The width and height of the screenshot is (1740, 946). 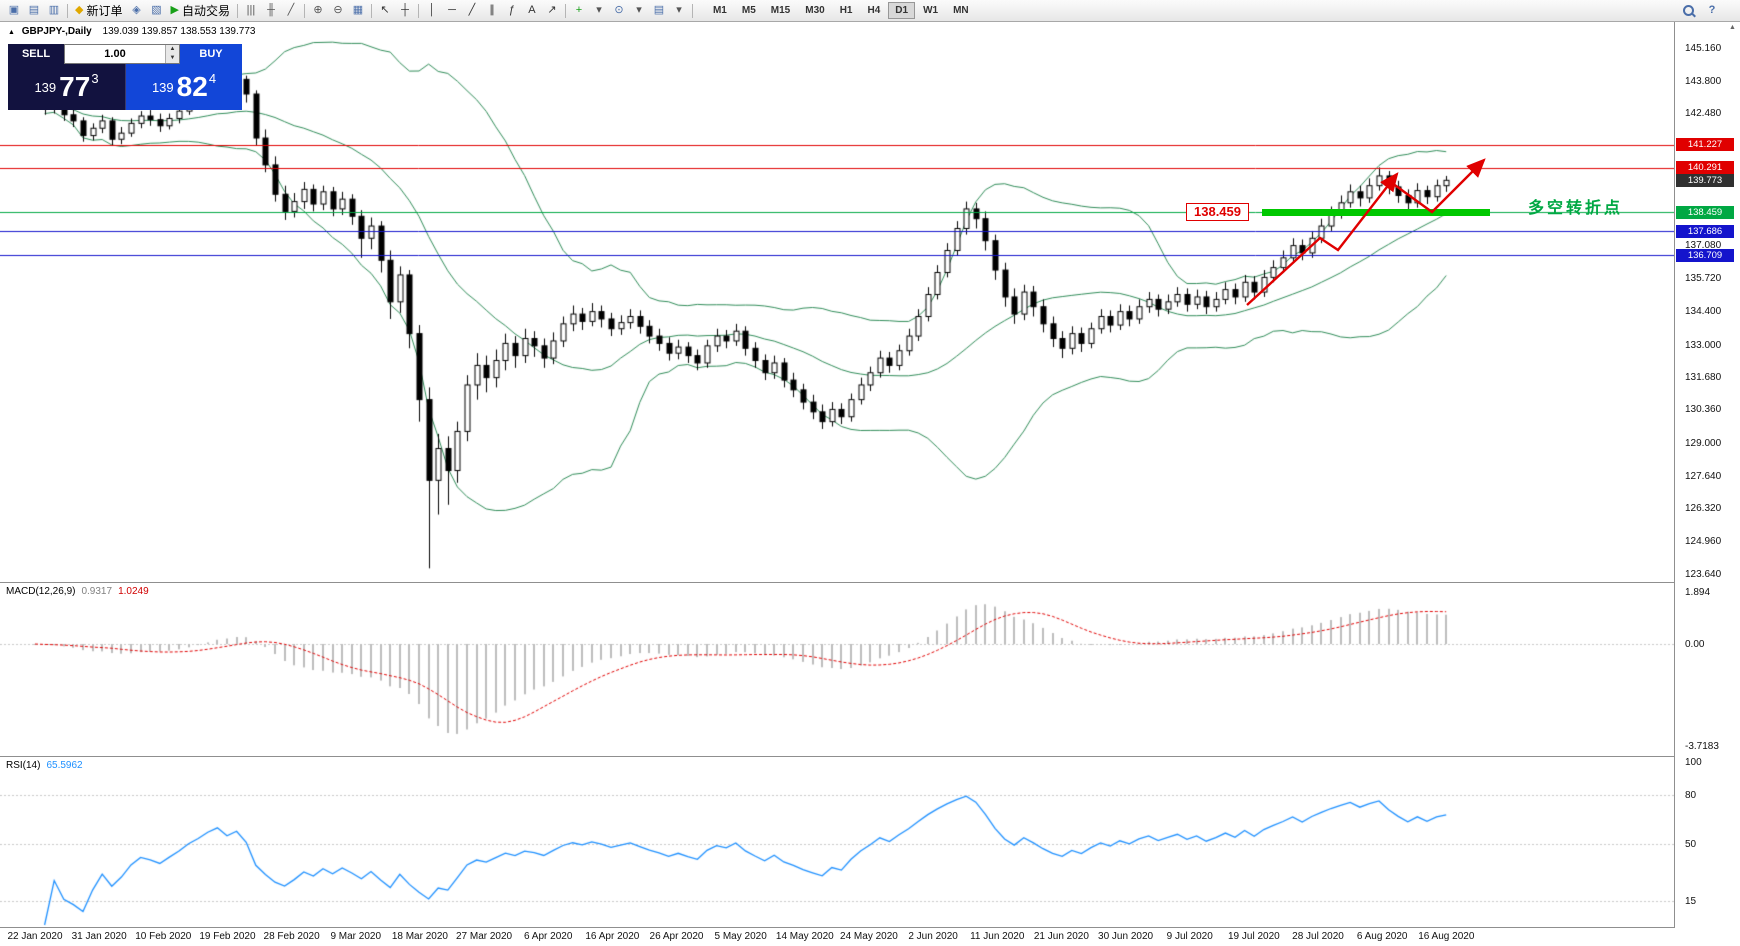 I want to click on vertical-line-icon: │, so click(x=432, y=11).